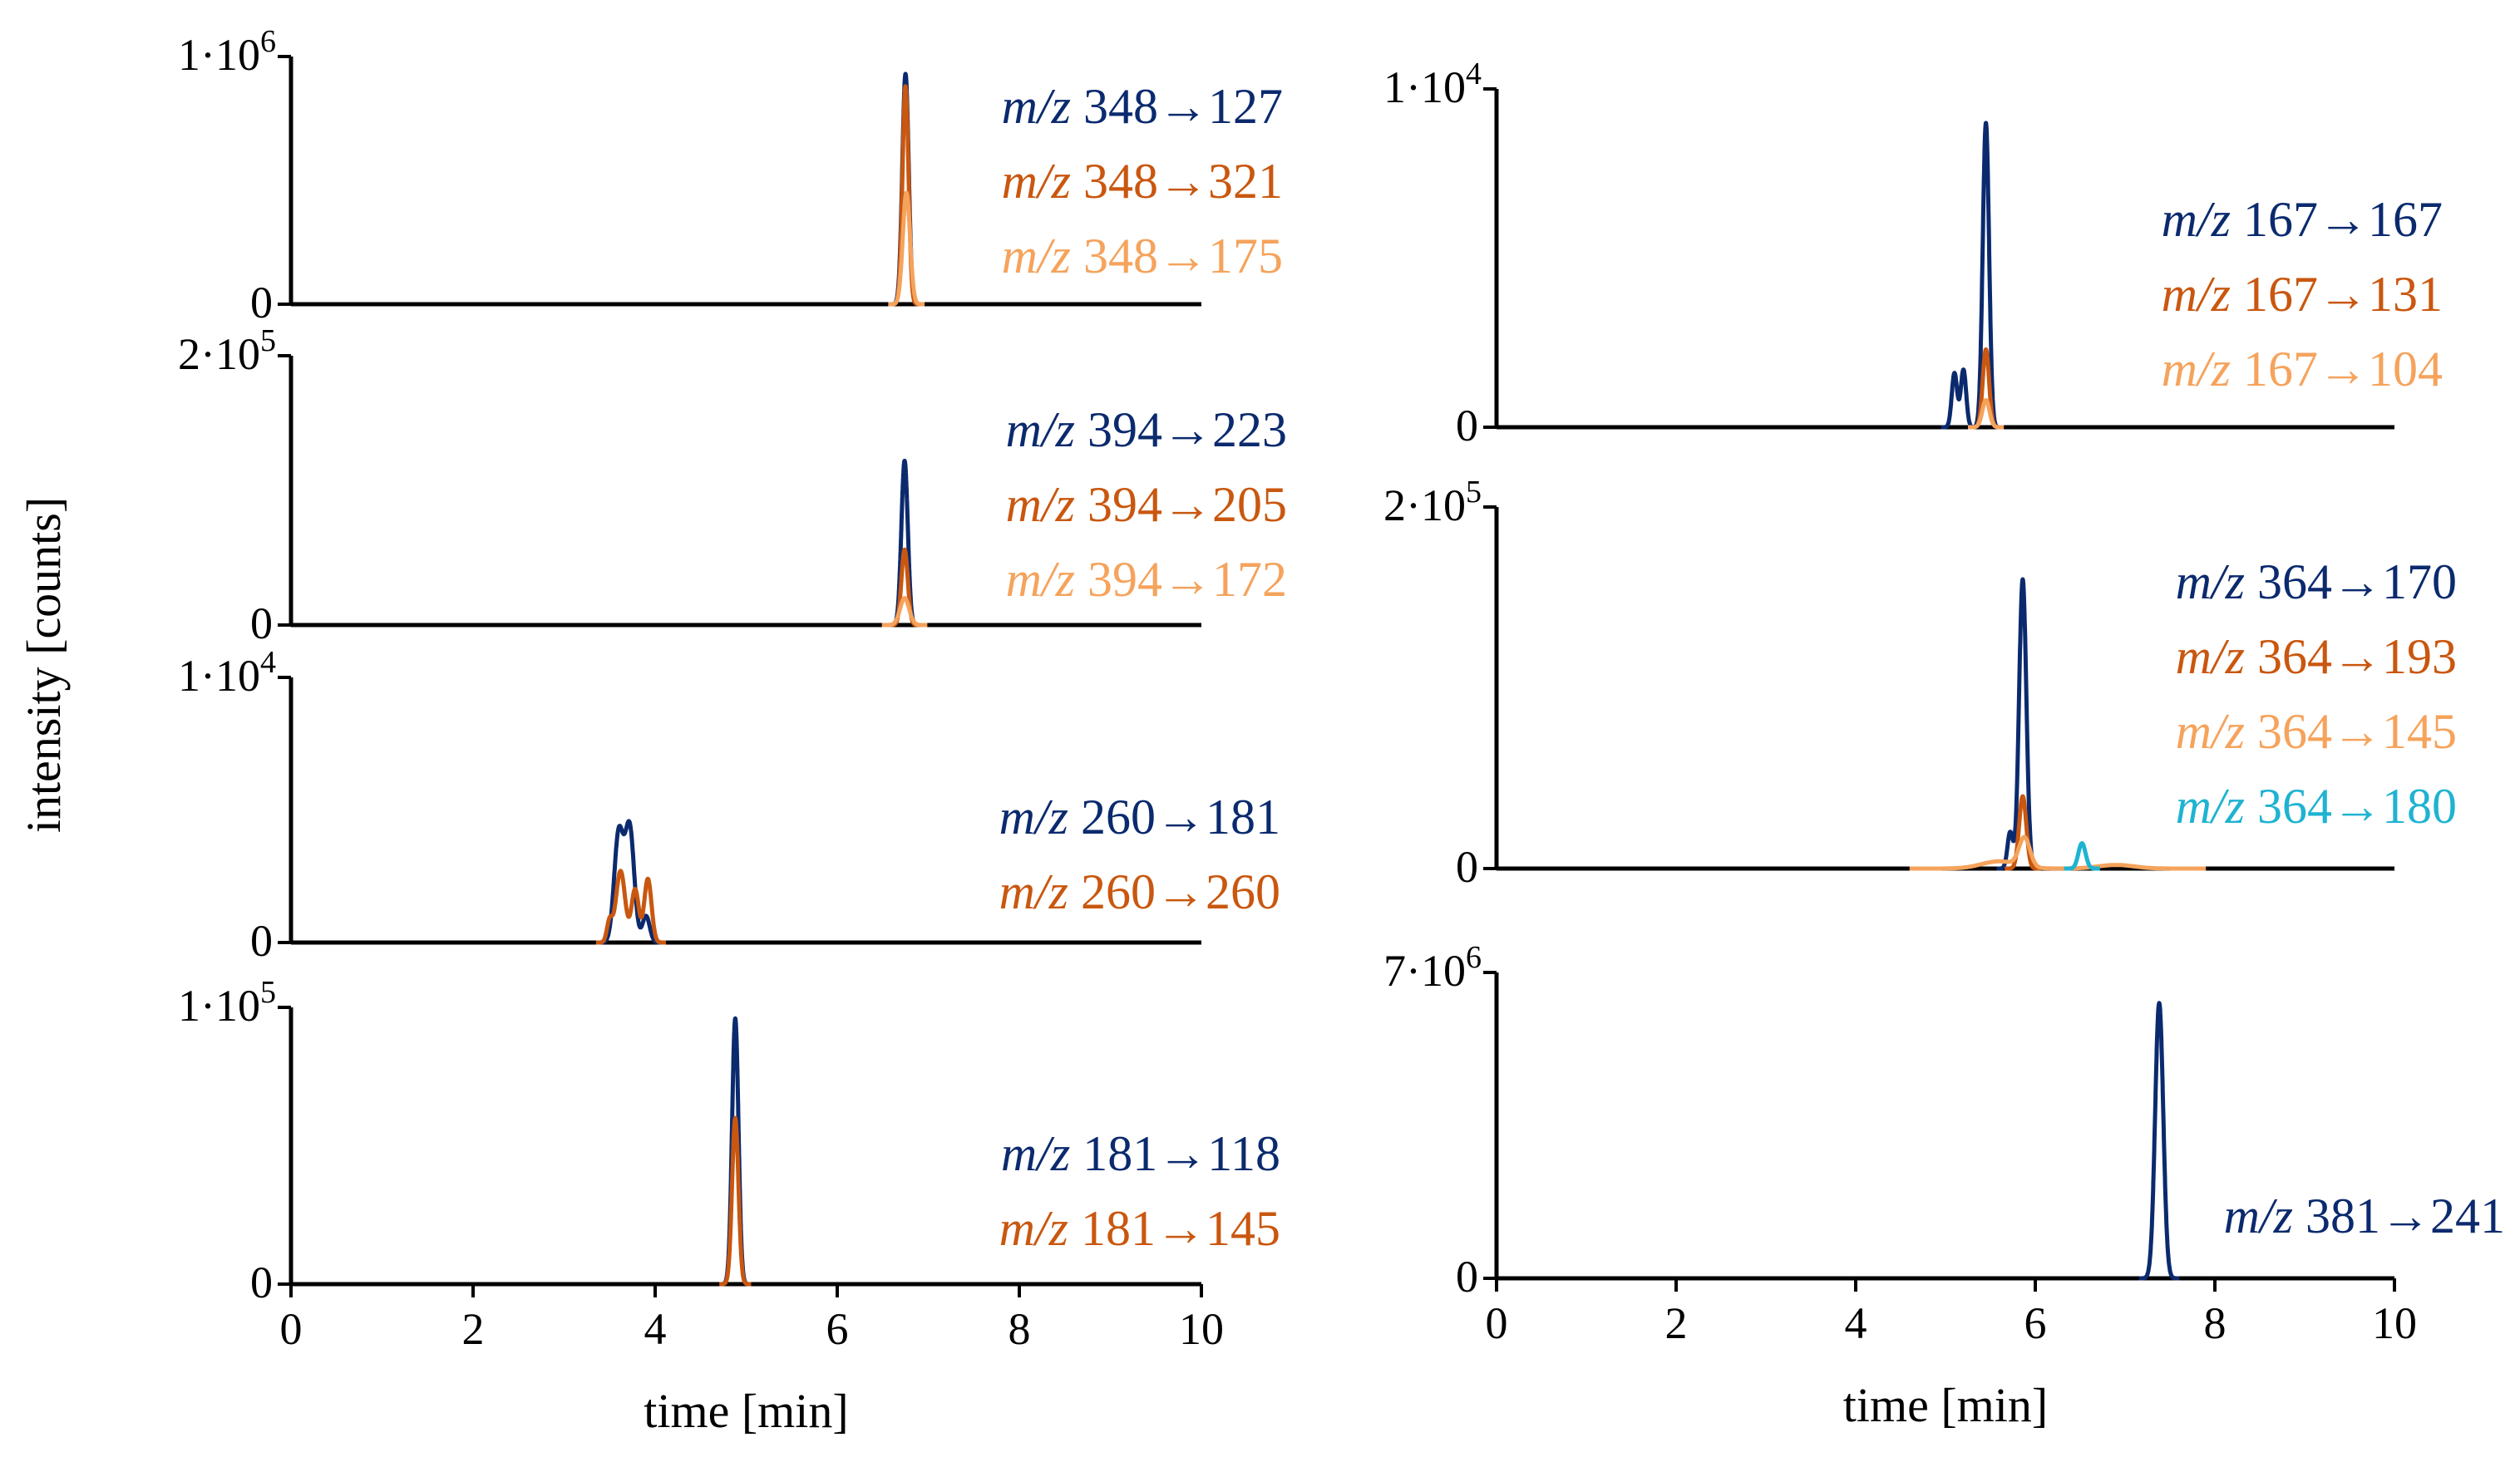  Describe the element at coordinates (268, 41) in the screenshot. I see `y-max-exponent: 6` at that location.